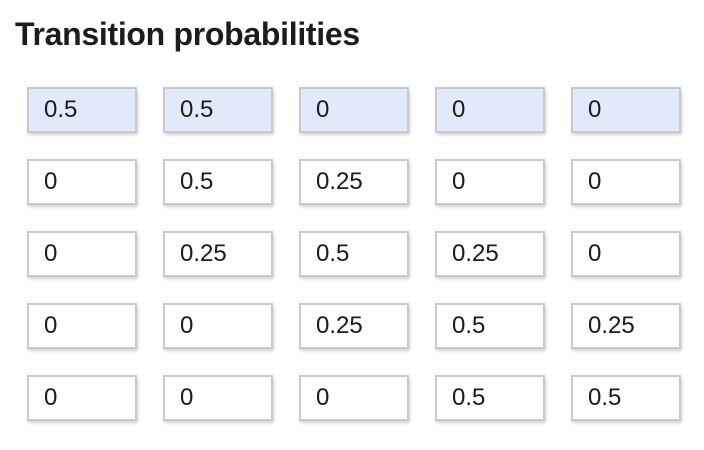 This screenshot has width=704, height=450. I want to click on matrix-cell-r4-c1, so click(82, 326).